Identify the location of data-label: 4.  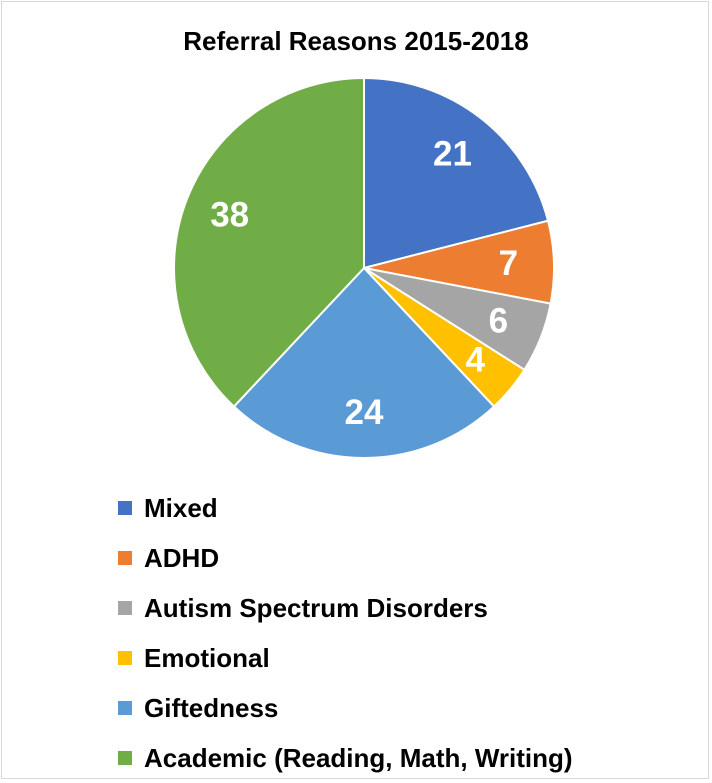
(476, 360).